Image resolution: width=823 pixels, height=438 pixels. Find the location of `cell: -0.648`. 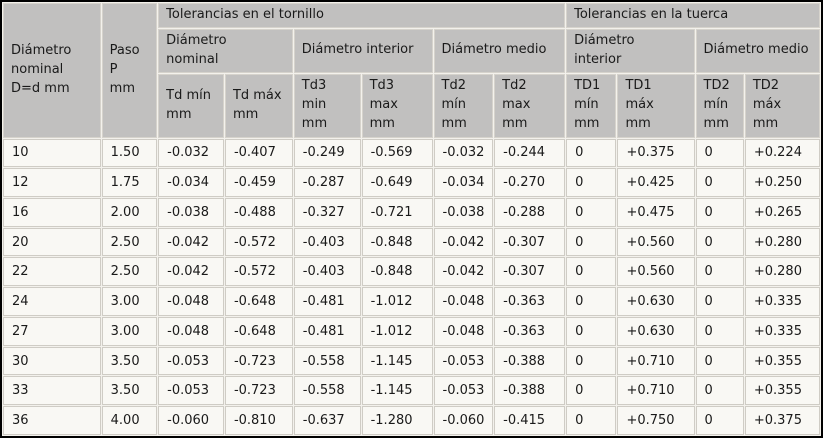

cell: -0.648 is located at coordinates (258, 301).